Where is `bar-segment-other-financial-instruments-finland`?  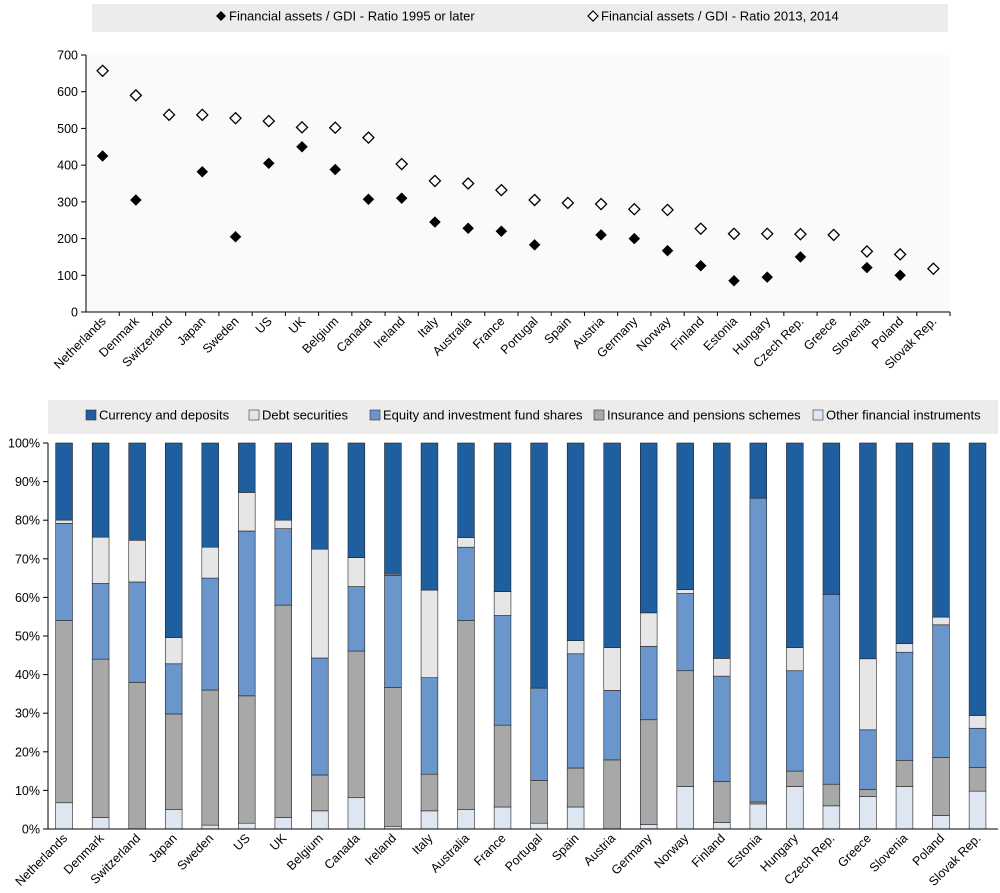 bar-segment-other-financial-instruments-finland is located at coordinates (722, 826).